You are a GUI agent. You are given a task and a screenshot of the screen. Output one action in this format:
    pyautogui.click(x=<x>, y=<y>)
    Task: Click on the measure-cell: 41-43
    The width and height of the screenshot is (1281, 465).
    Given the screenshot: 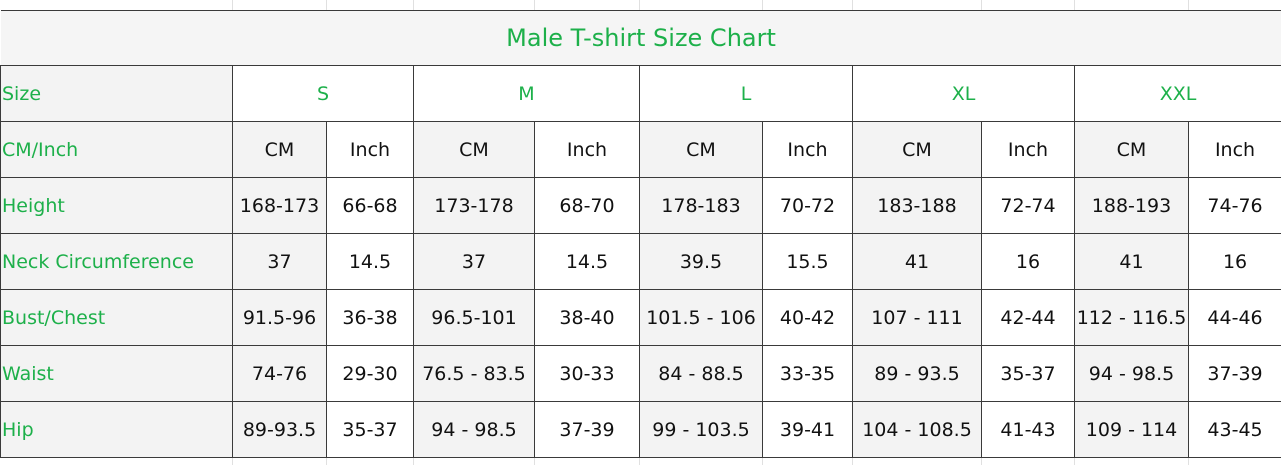 What is the action you would take?
    pyautogui.click(x=1028, y=429)
    